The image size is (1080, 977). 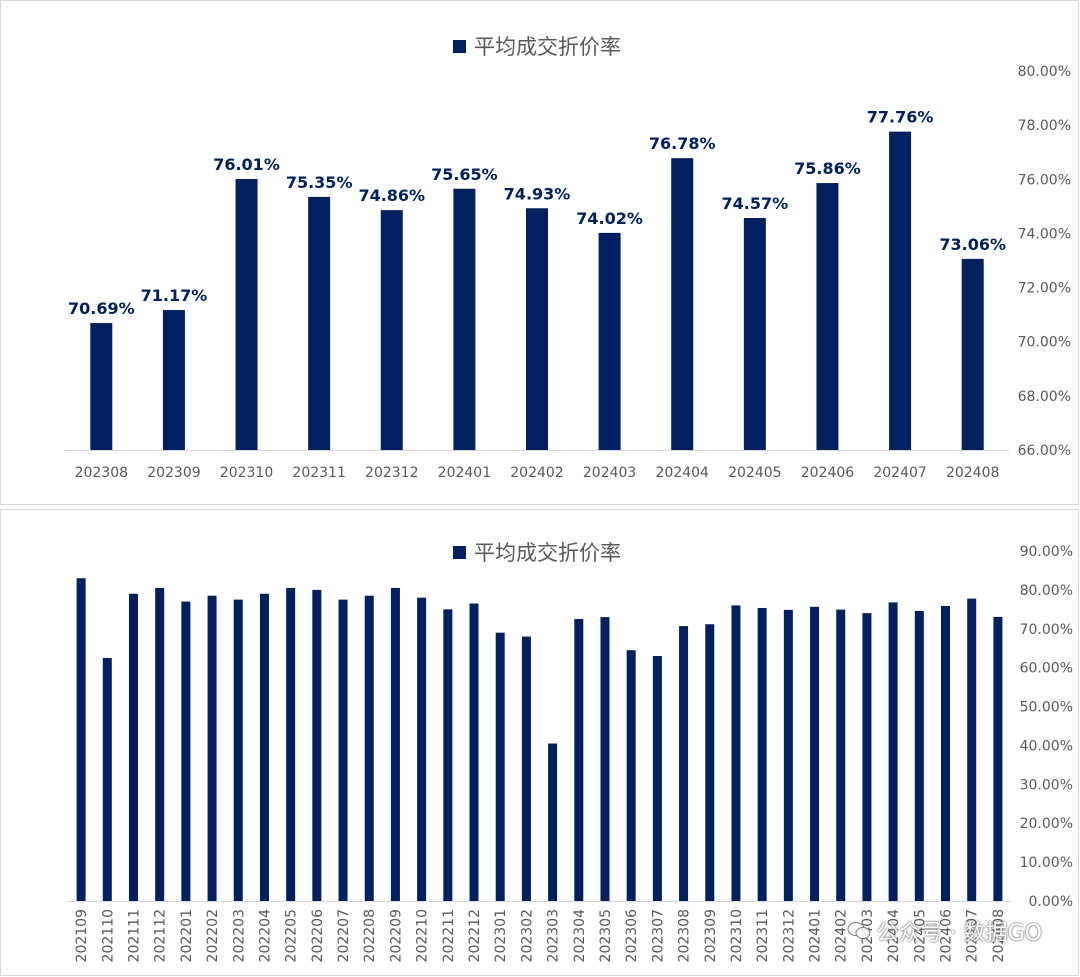 I want to click on x-tick-label: 202311, so click(x=763, y=935).